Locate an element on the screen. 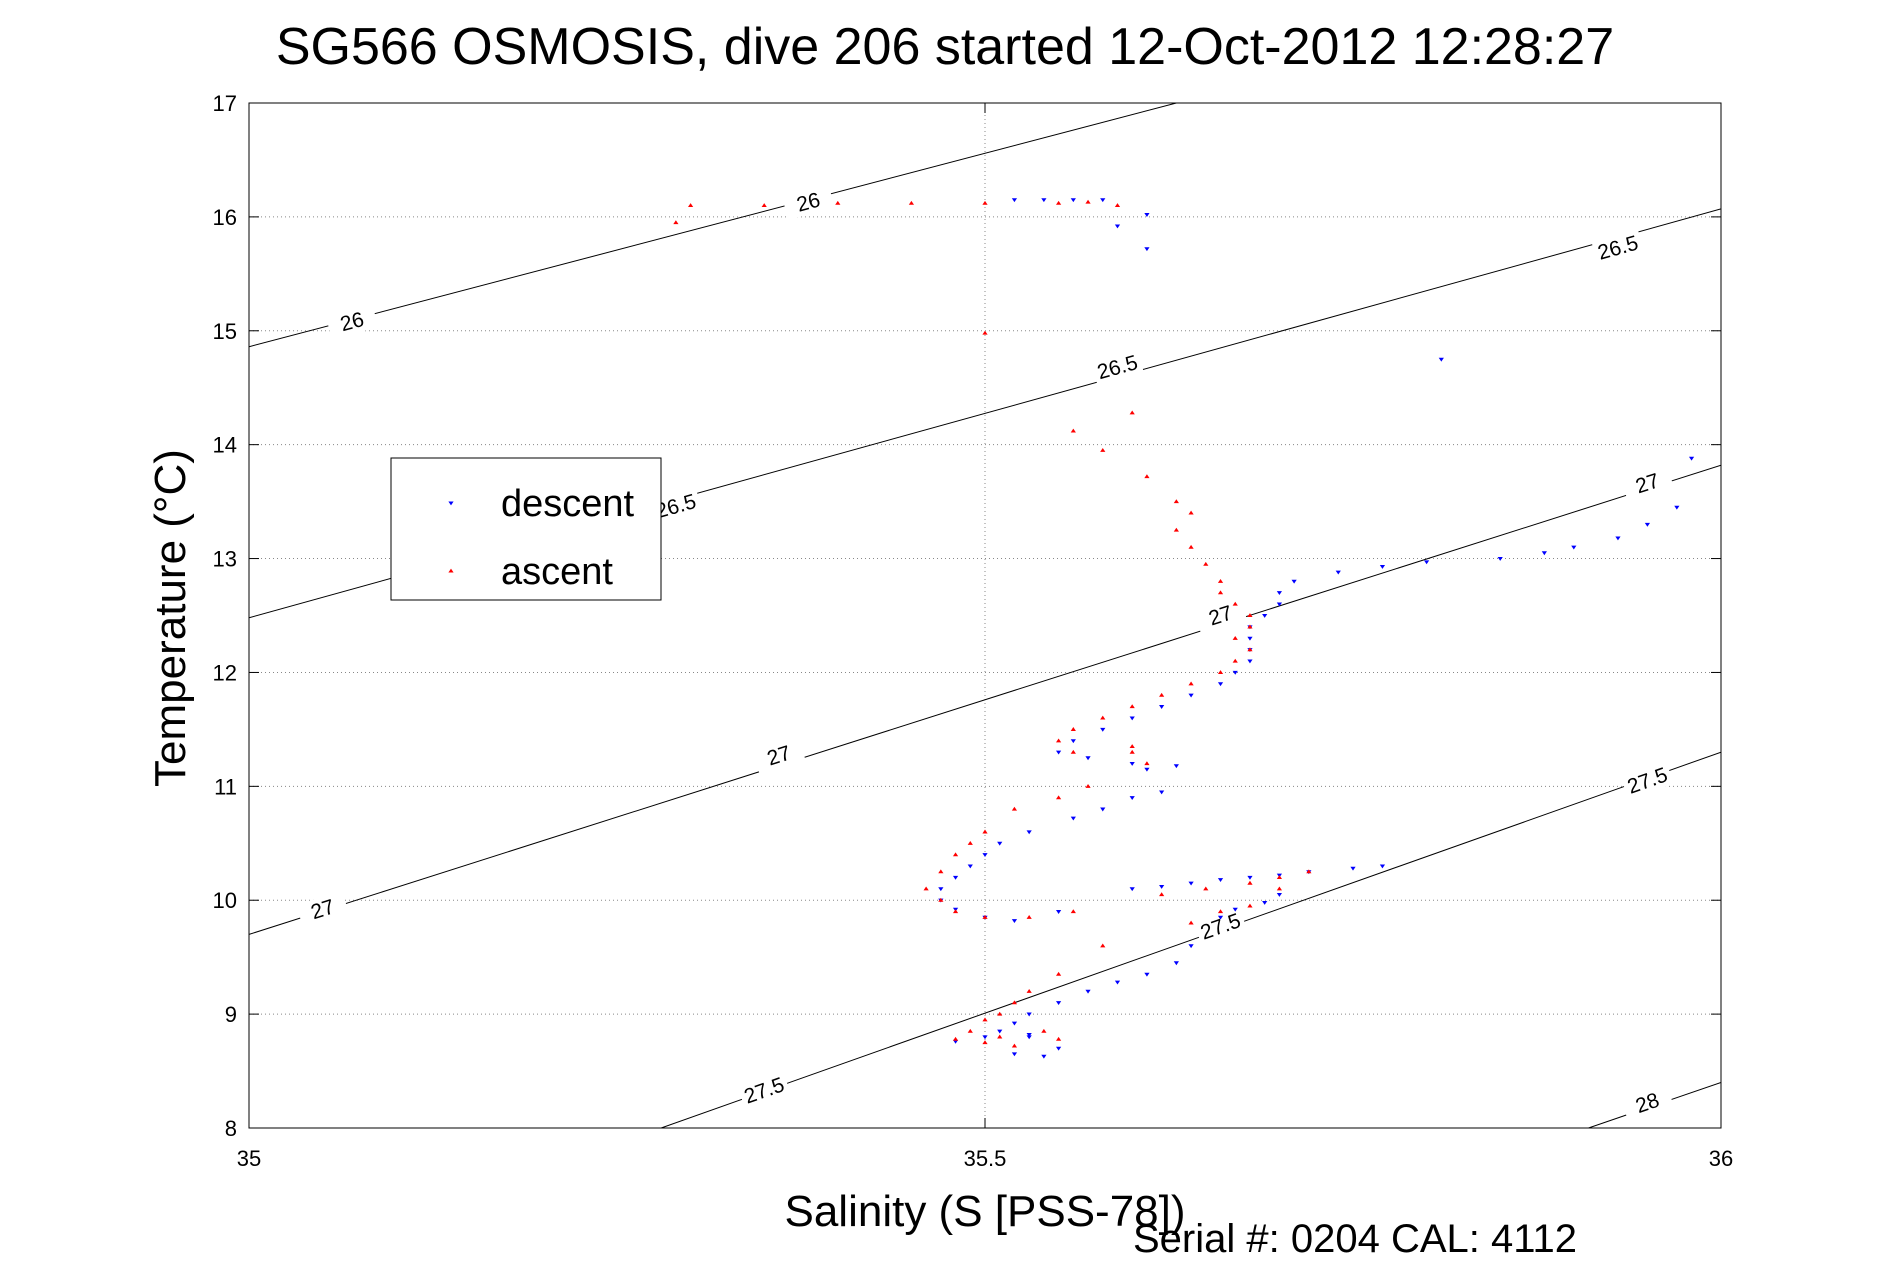  contour-label: 26.5 is located at coordinates (1118, 367).